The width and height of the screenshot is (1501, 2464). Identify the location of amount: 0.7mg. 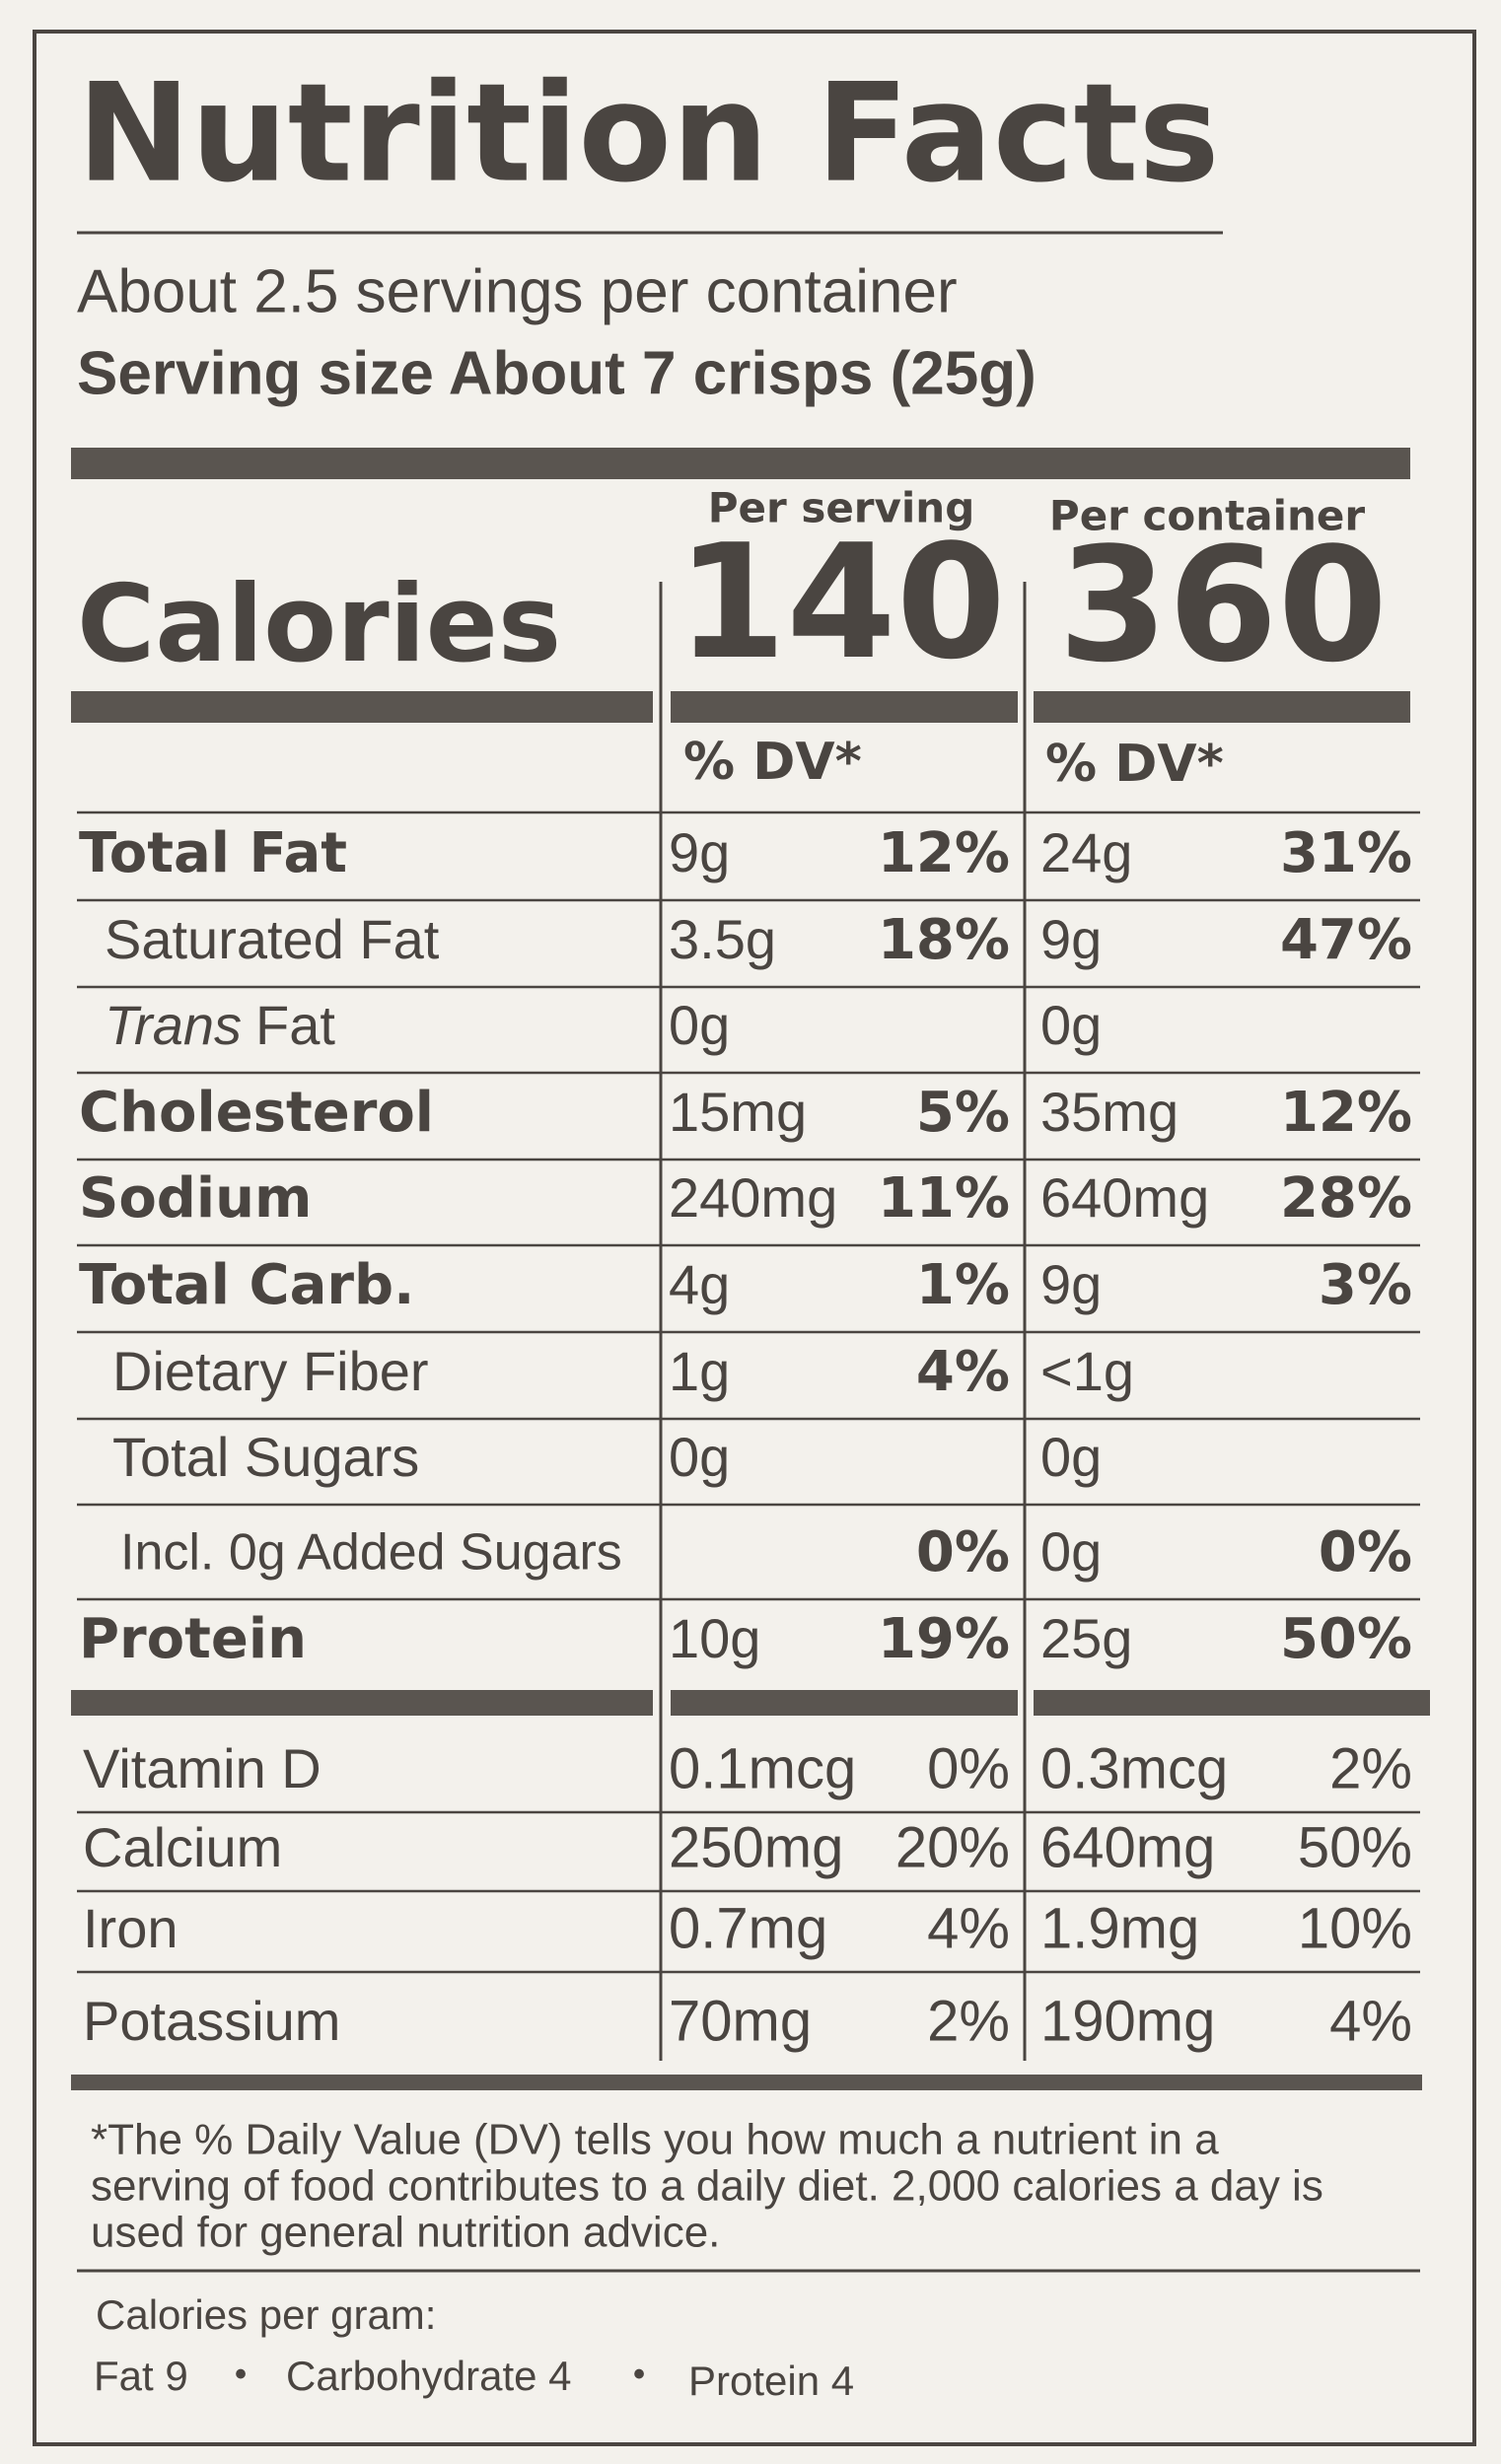
(748, 1928).